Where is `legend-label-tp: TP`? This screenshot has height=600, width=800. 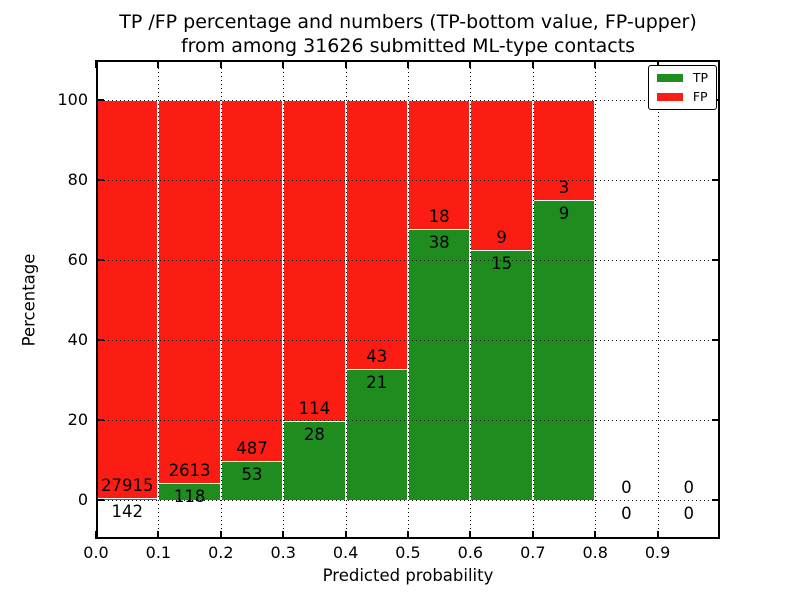
legend-label-tp: TP is located at coordinates (700, 77).